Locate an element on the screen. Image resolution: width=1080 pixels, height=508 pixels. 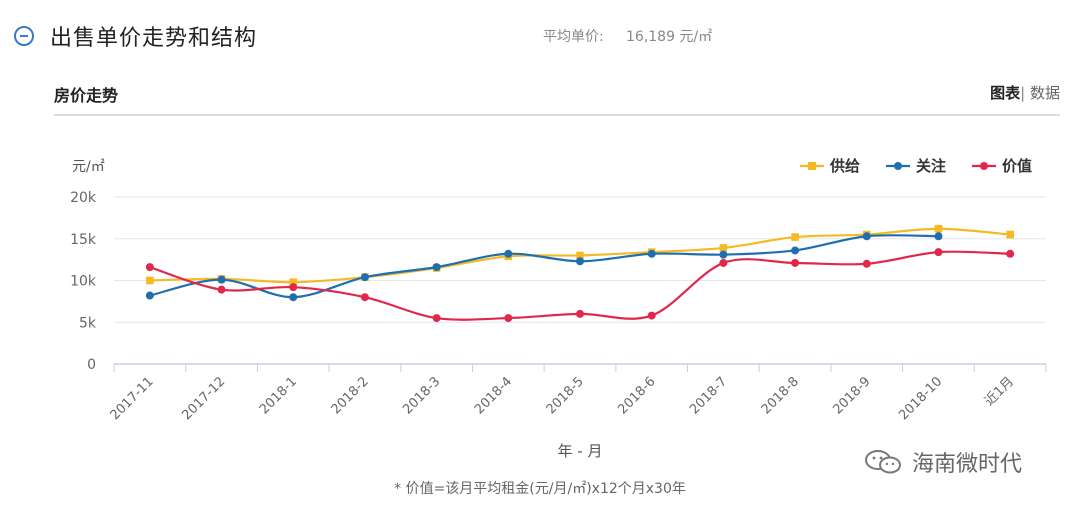
chart-view-tab: 图表 is located at coordinates (1005, 93).